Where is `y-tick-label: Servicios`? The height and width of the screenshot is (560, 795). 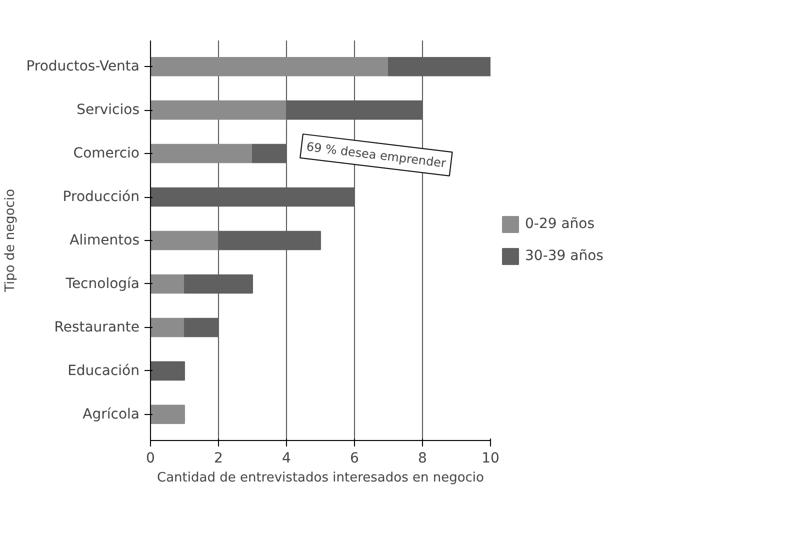
y-tick-label: Servicios is located at coordinates (108, 110).